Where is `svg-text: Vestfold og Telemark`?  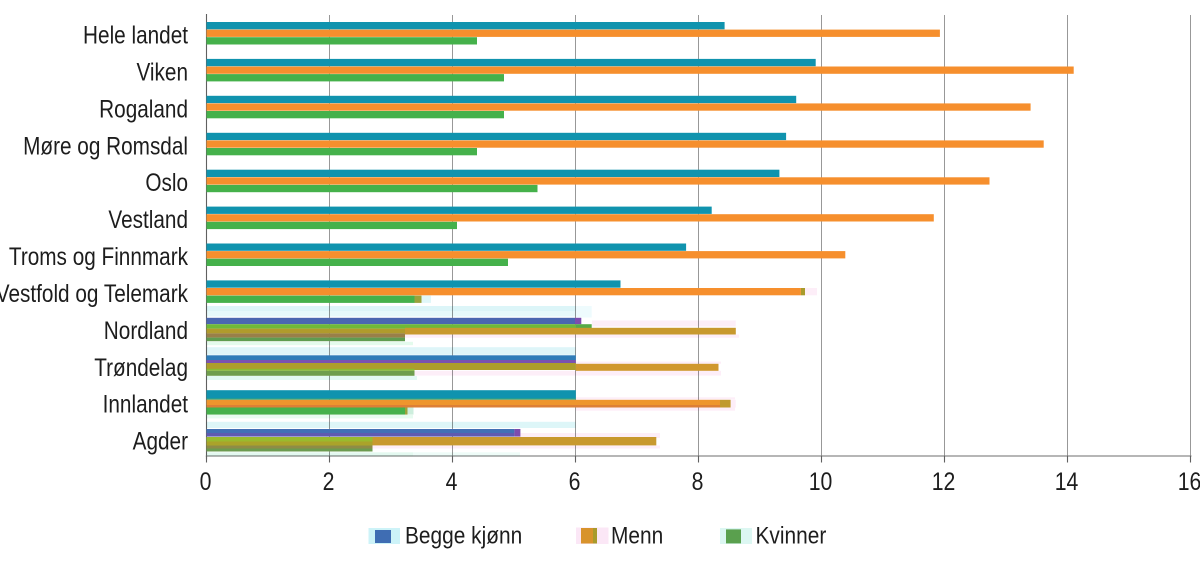 svg-text: Vestfold og Telemark is located at coordinates (94, 293).